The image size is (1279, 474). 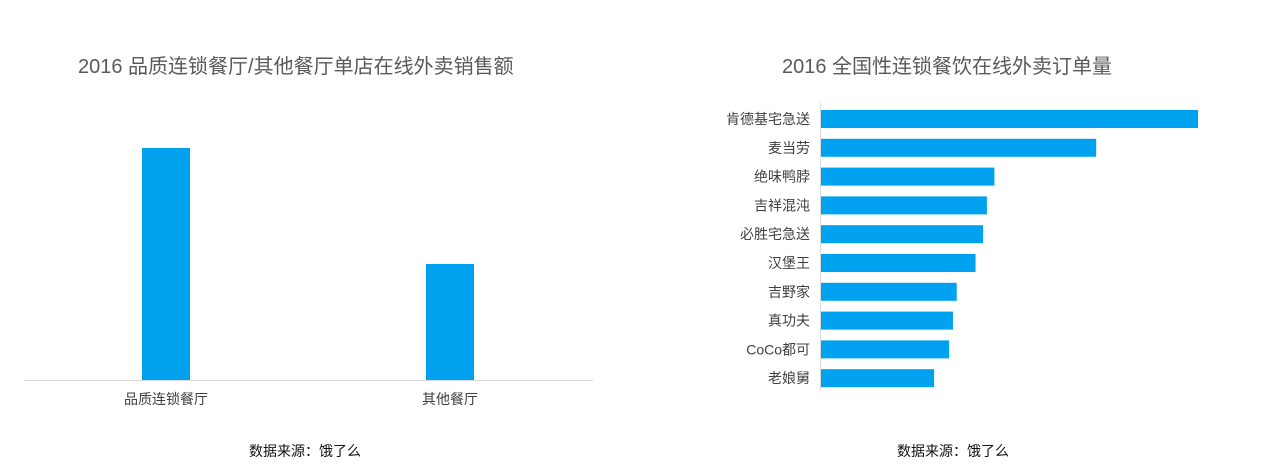 I want to click on left-category-label-0: 品质连锁餐厅, so click(x=166, y=399).